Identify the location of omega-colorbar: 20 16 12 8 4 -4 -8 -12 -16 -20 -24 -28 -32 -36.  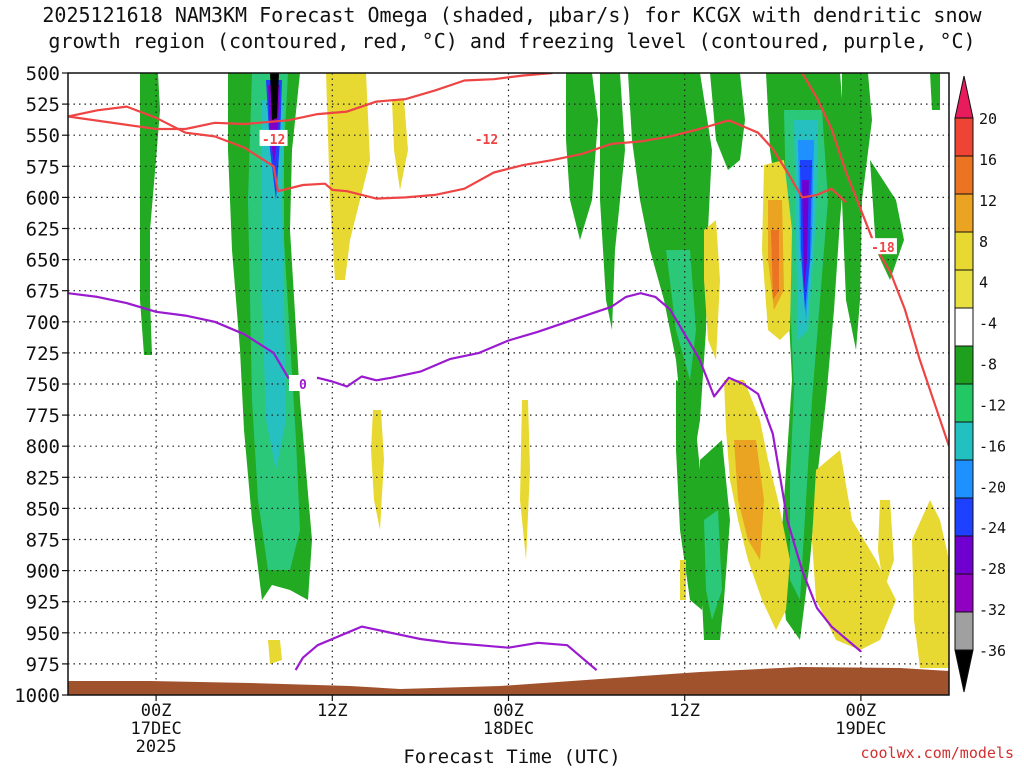
(980, 384).